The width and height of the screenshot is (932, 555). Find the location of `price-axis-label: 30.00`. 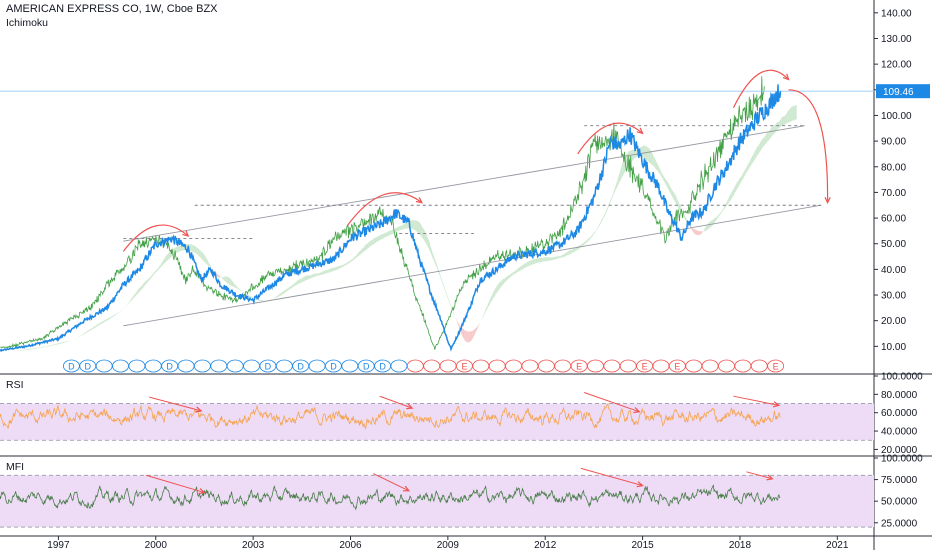

price-axis-label: 30.00 is located at coordinates (893, 296).